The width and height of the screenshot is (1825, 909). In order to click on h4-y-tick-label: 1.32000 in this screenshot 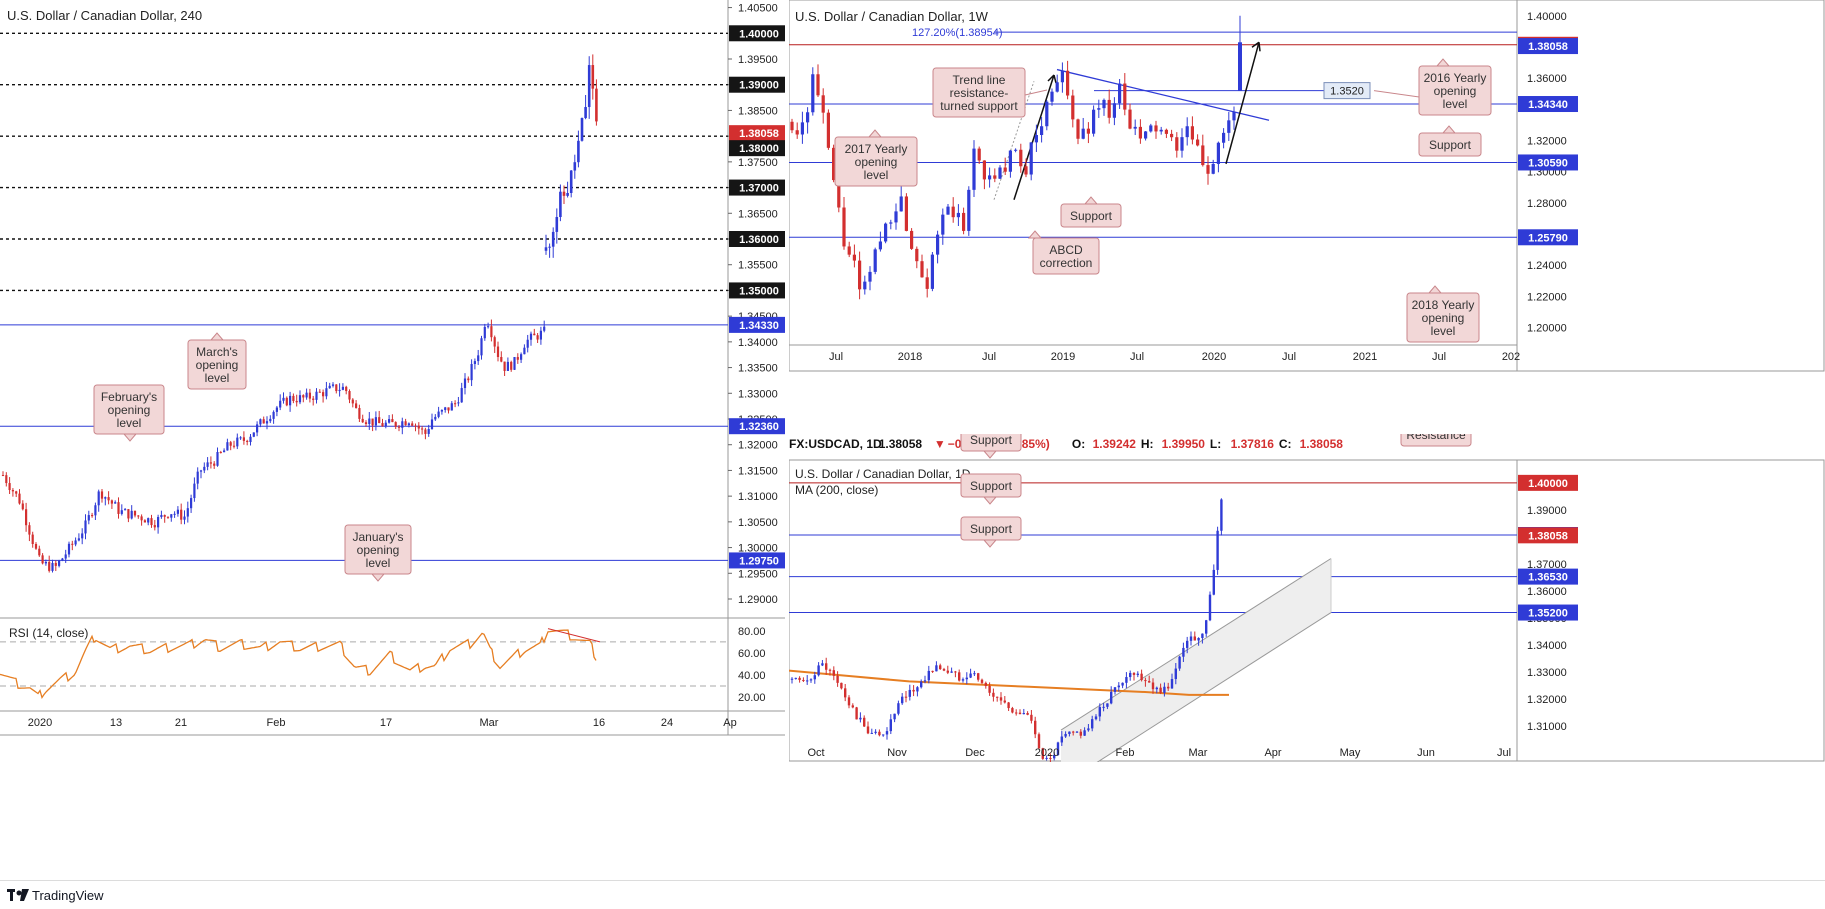, I will do `click(758, 446)`.